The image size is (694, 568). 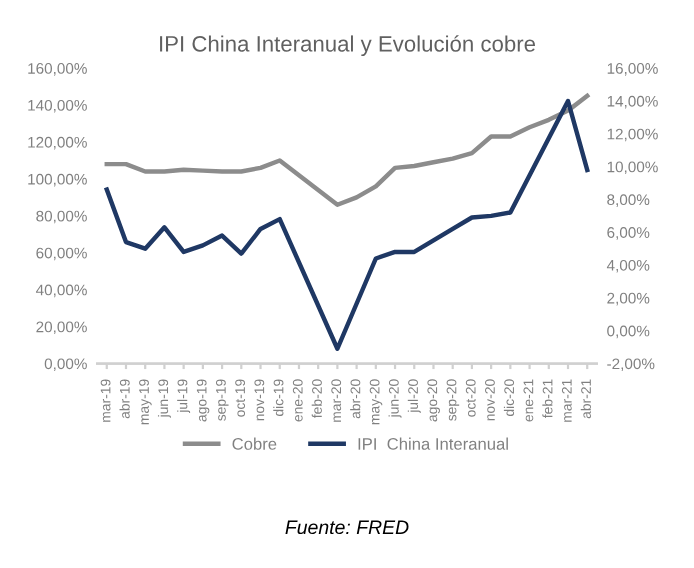 What do you see at coordinates (254, 443) in the screenshot?
I see `legend-label: Cobre` at bounding box center [254, 443].